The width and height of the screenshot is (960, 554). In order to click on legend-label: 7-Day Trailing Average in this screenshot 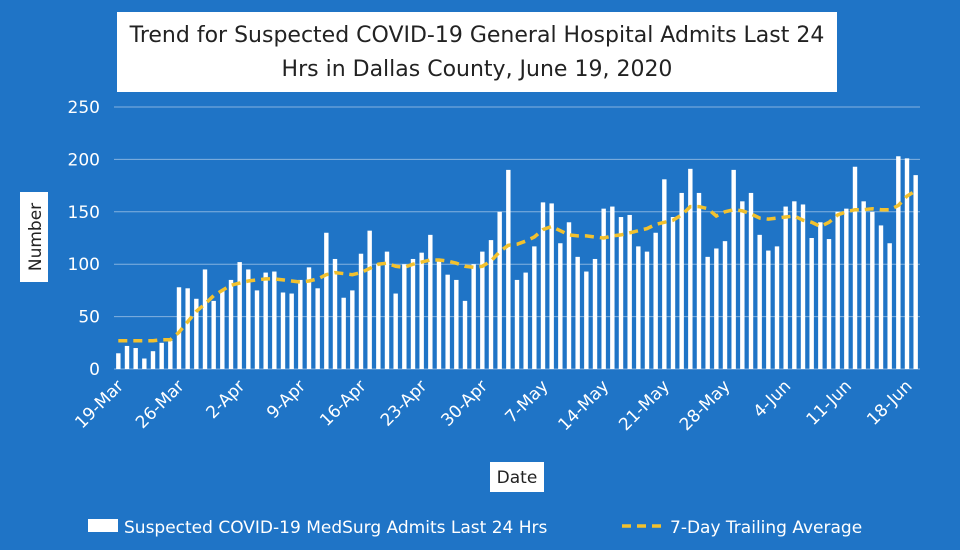, I will do `click(766, 528)`.